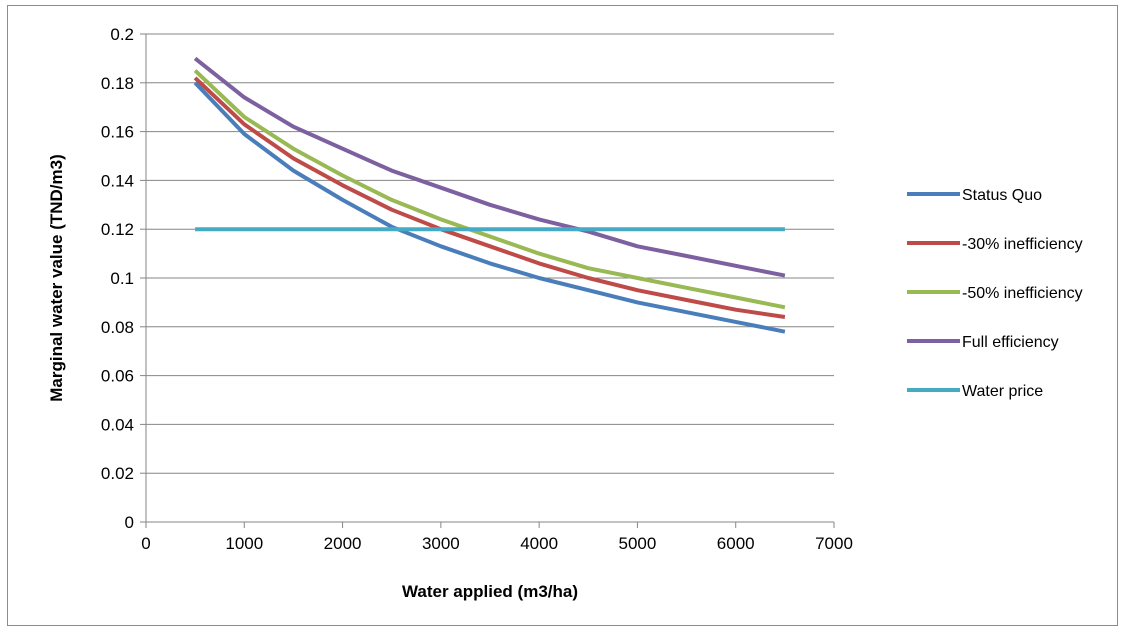 The height and width of the screenshot is (632, 1126). I want to click on legend-label: Status Quo, so click(1002, 195).